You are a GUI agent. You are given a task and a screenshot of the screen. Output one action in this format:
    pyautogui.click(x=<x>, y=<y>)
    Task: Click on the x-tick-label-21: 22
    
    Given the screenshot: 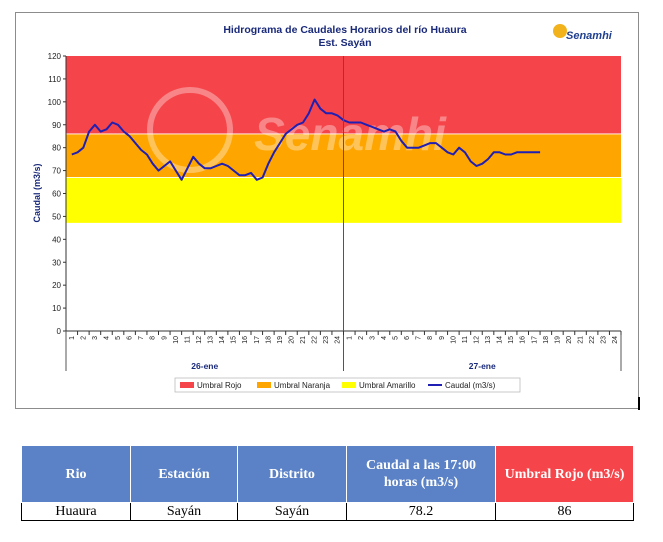 What is the action you would take?
    pyautogui.click(x=315, y=340)
    